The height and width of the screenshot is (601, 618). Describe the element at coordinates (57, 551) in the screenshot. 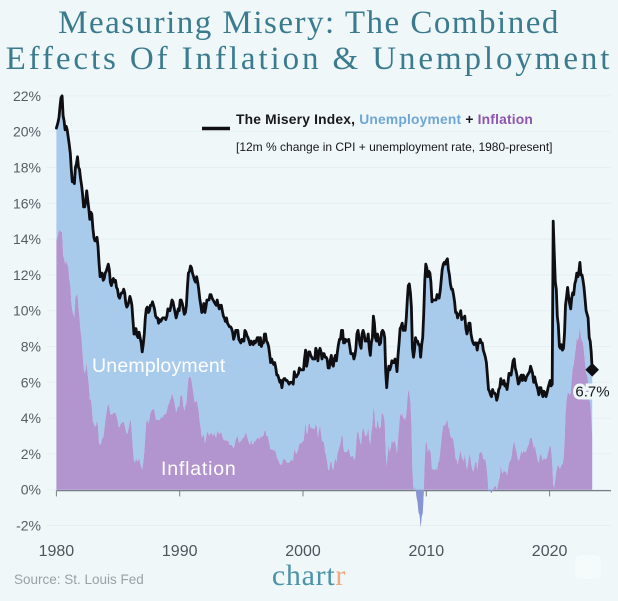

I see `svg-text: 1980` at that location.